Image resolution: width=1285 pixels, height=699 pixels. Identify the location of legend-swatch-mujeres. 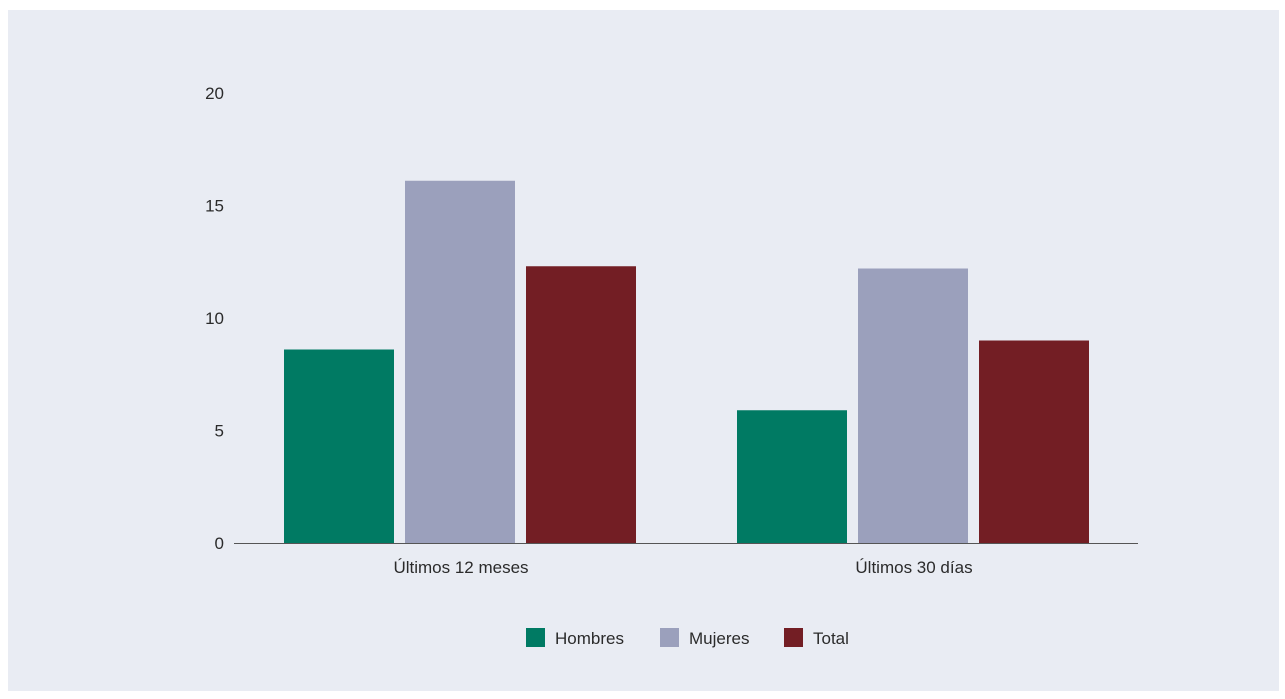
(669, 637).